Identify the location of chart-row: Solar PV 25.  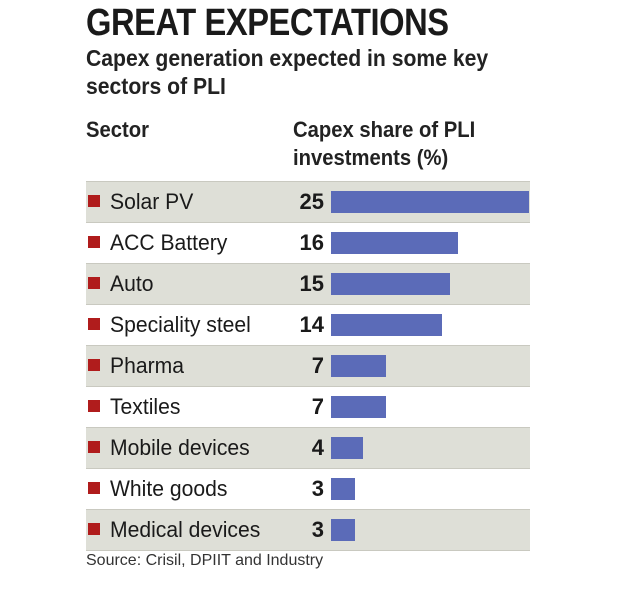
(308, 201).